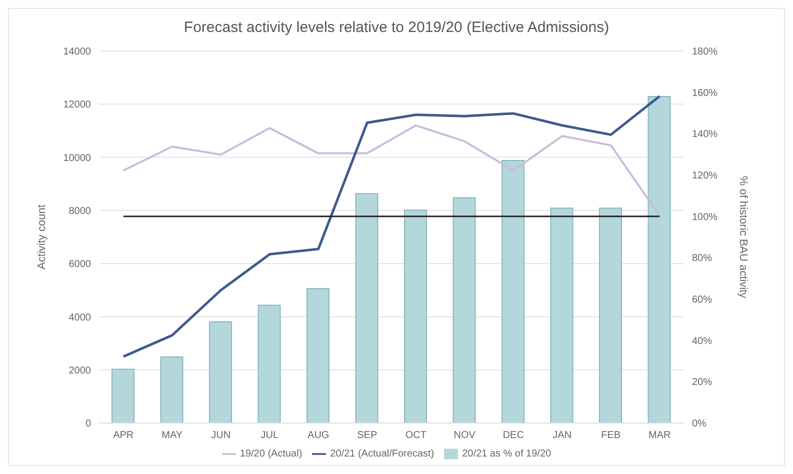 This screenshot has width=793, height=474. I want to click on x-tick-label: MAY, so click(172, 436).